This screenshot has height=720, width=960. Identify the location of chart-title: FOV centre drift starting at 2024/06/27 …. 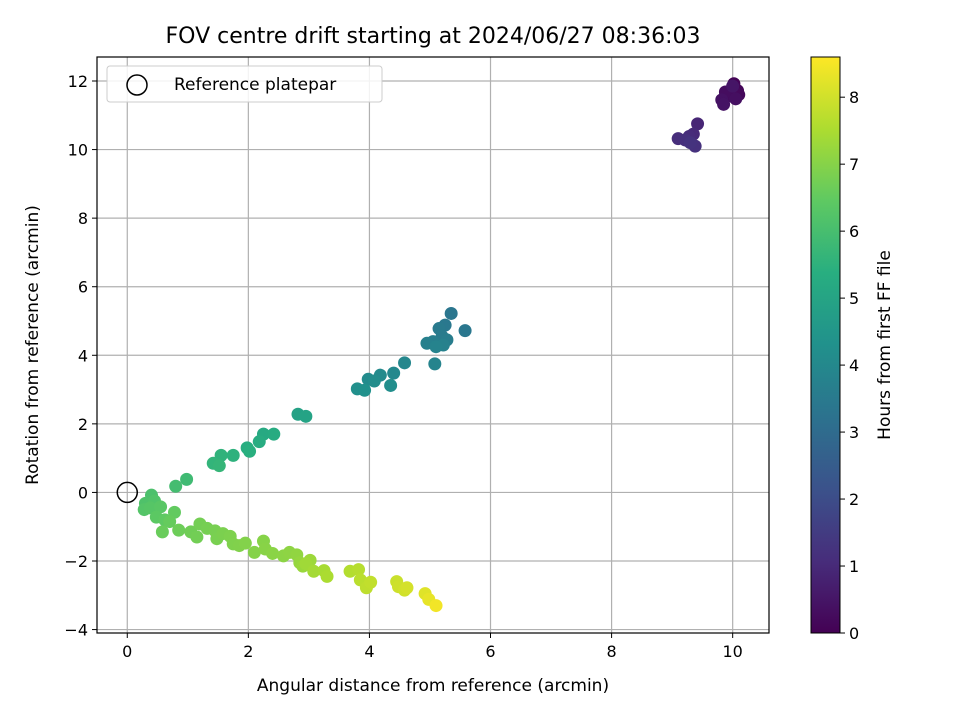
(433, 36).